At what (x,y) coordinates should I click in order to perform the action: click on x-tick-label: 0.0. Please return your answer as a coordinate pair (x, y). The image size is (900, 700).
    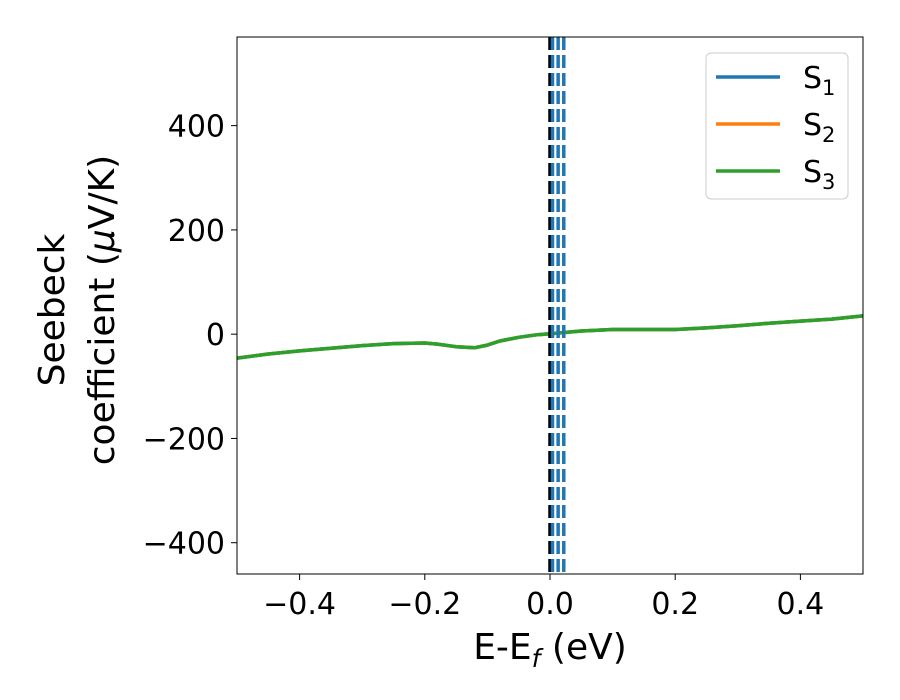
    Looking at the image, I should click on (550, 604).